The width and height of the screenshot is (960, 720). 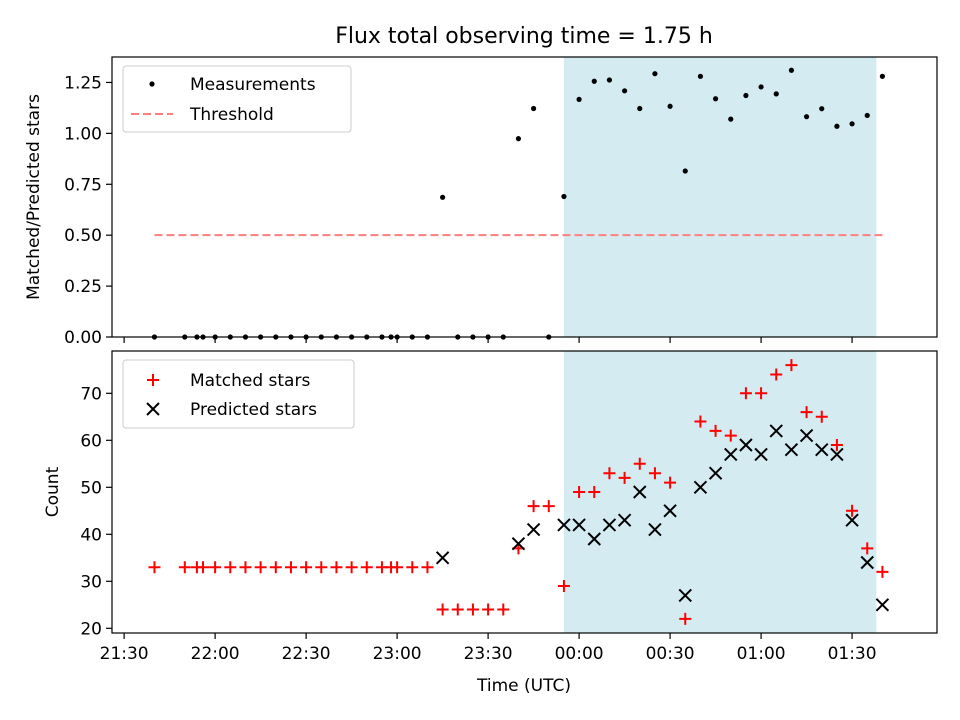 I want to click on y-tick-label: 30, so click(x=91, y=582).